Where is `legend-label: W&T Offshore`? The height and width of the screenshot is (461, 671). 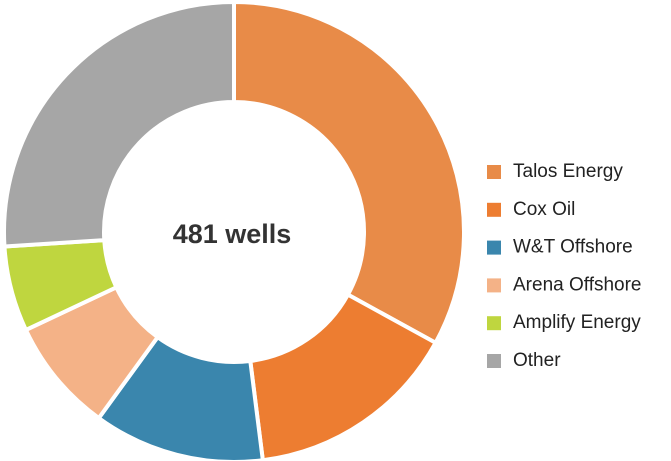 legend-label: W&T Offshore is located at coordinates (573, 247).